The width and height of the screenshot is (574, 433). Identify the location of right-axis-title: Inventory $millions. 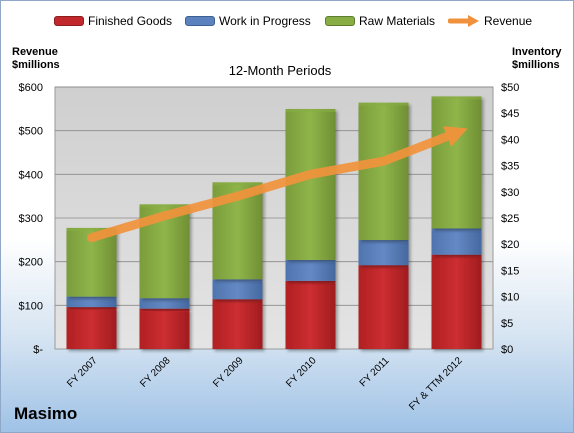
(537, 59).